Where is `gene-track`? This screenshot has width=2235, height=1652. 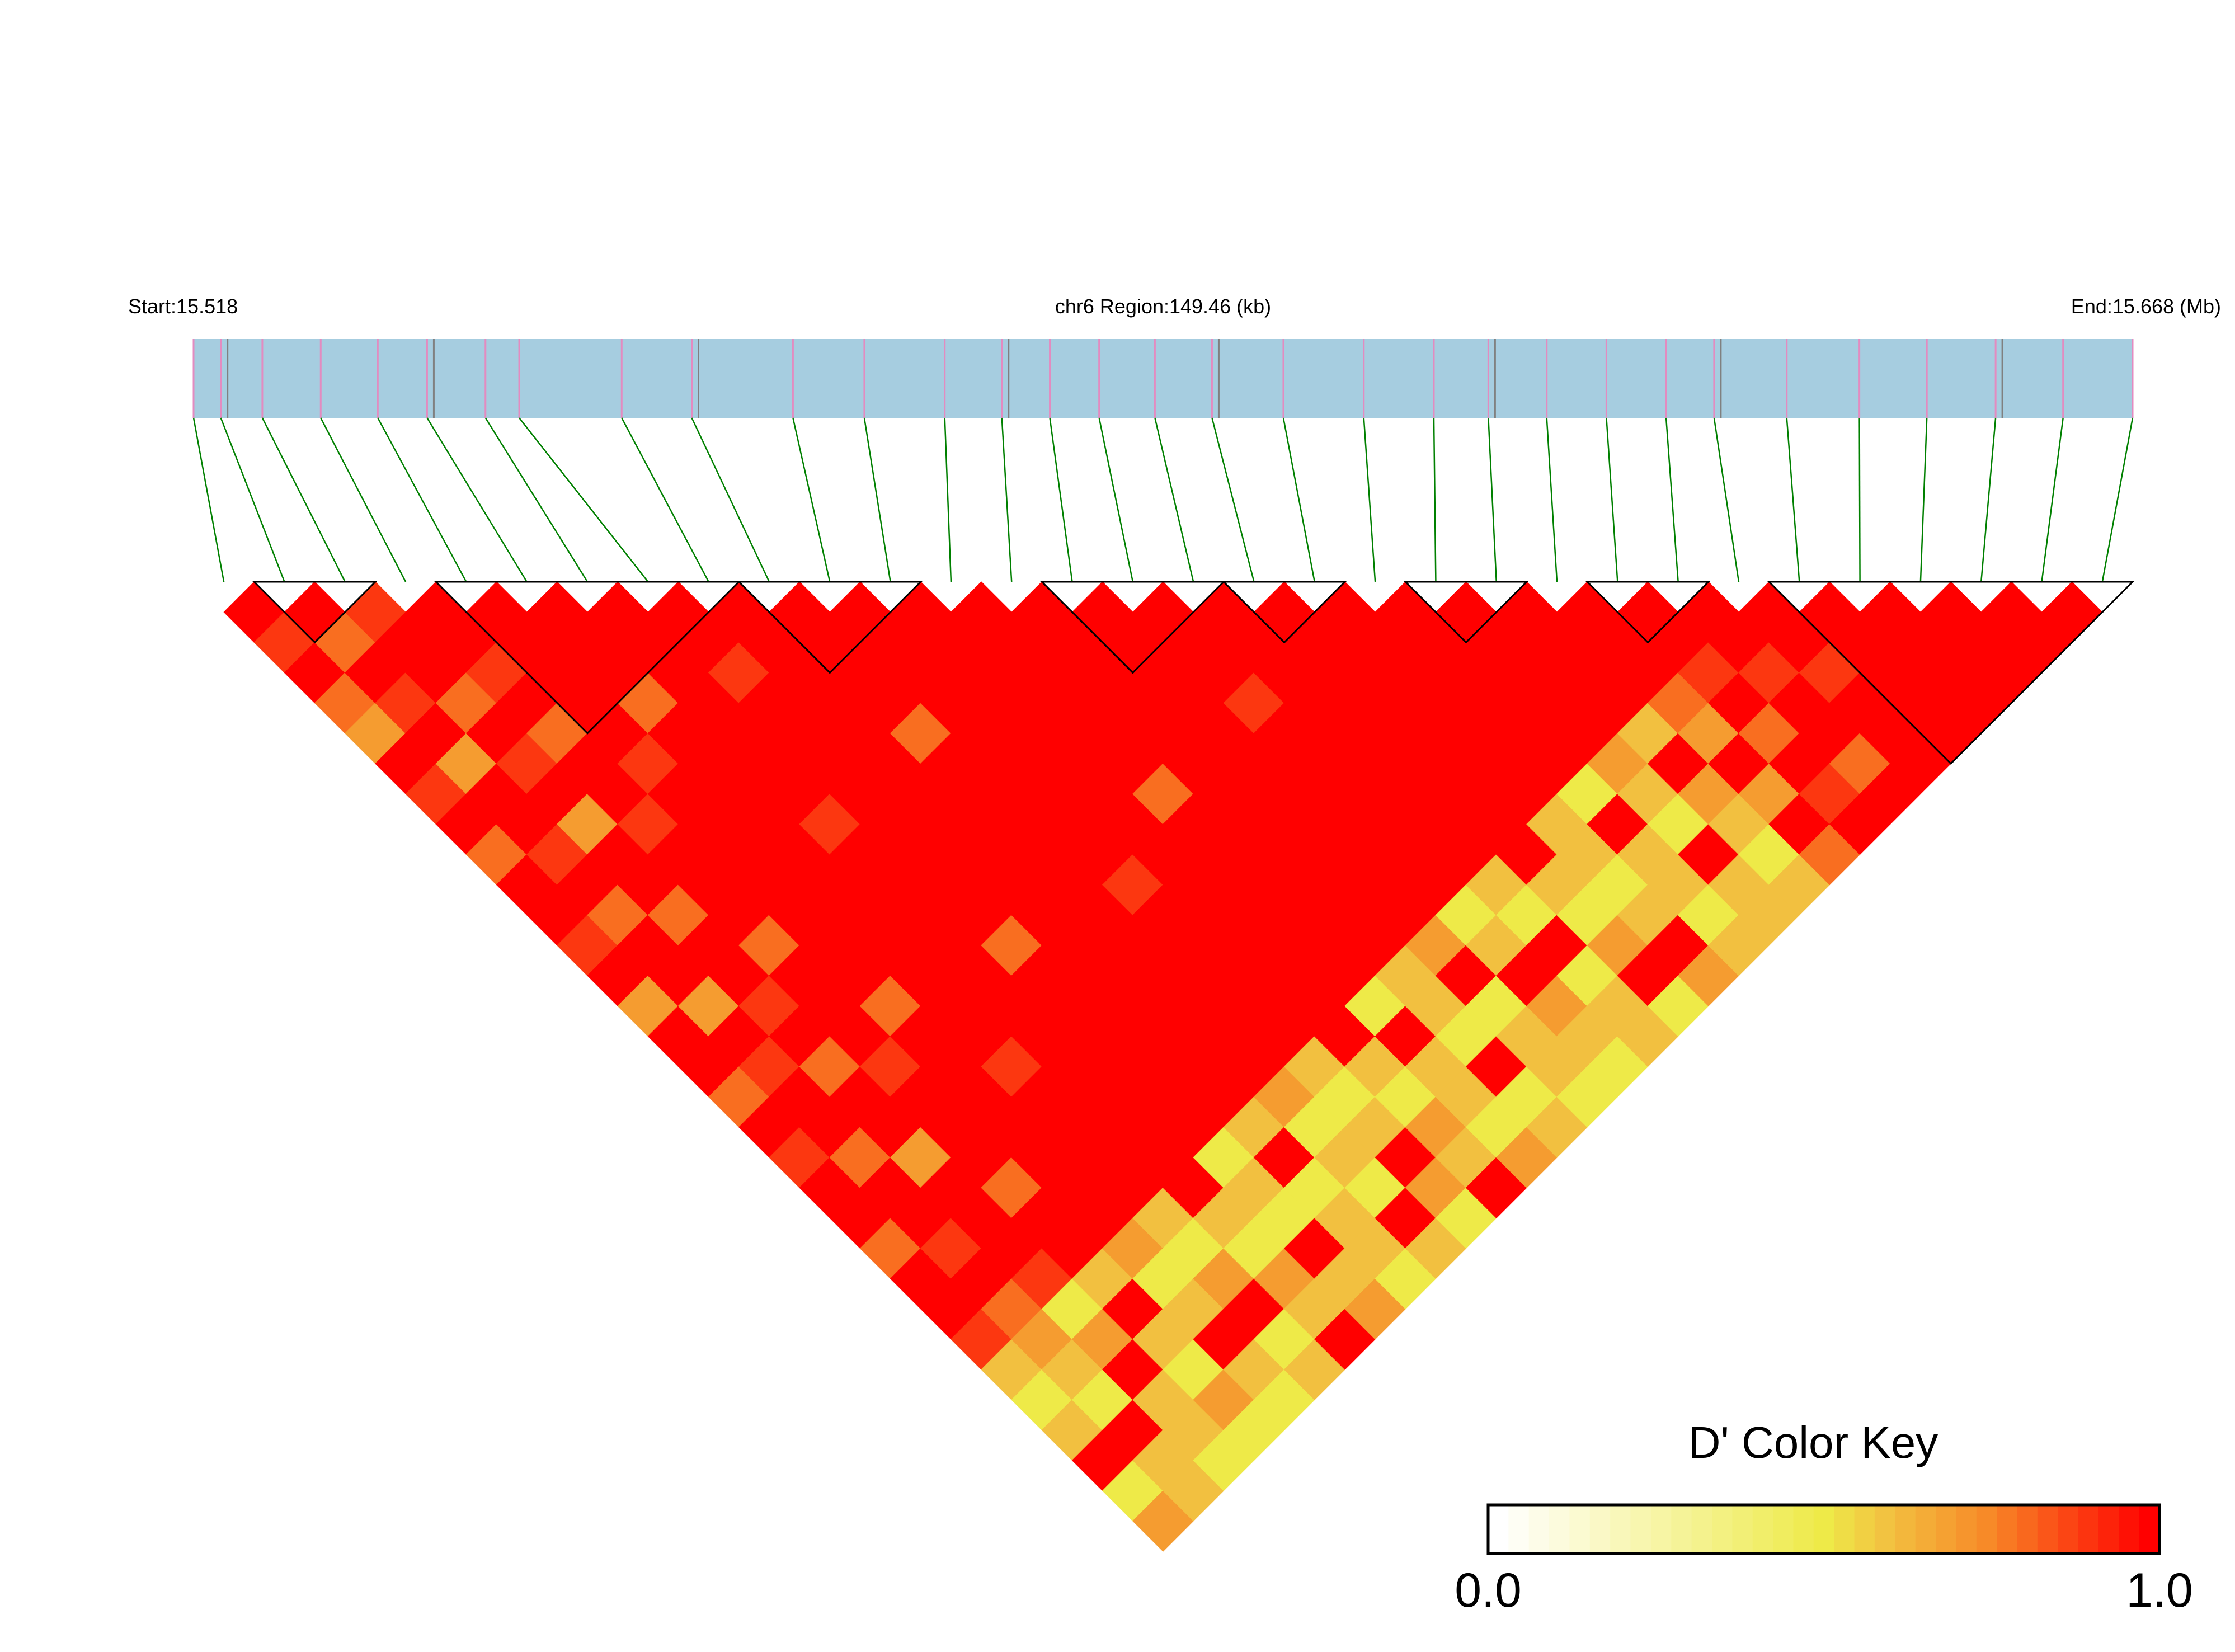
gene-track is located at coordinates (1163, 379).